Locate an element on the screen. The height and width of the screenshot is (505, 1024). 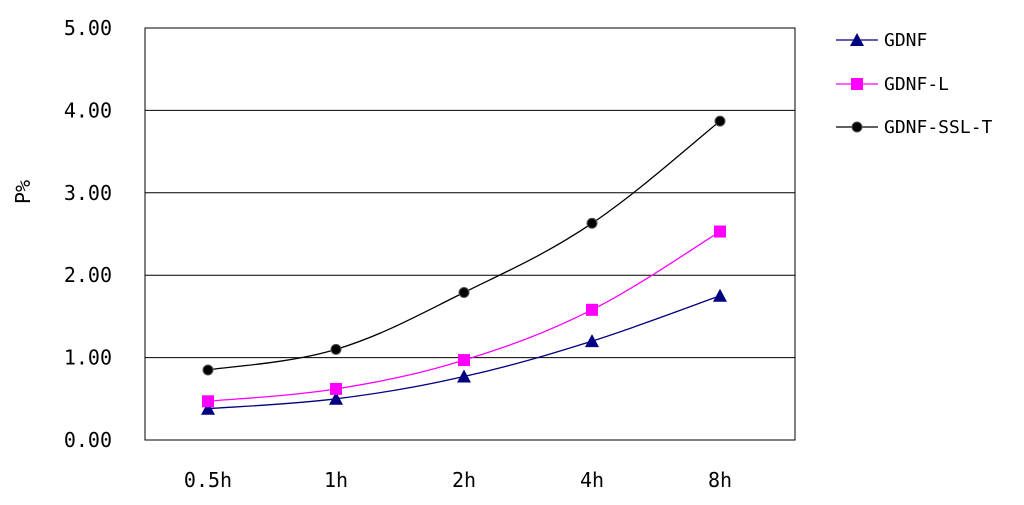
legend-item: GDNF-L is located at coordinates (892, 84).